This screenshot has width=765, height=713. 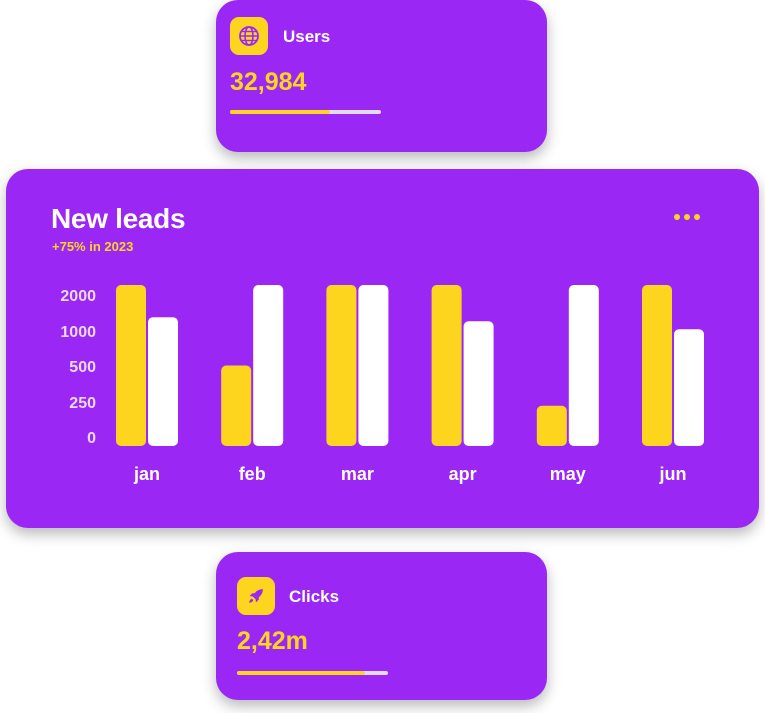 I want to click on x-tick-label: jan, so click(x=146, y=474).